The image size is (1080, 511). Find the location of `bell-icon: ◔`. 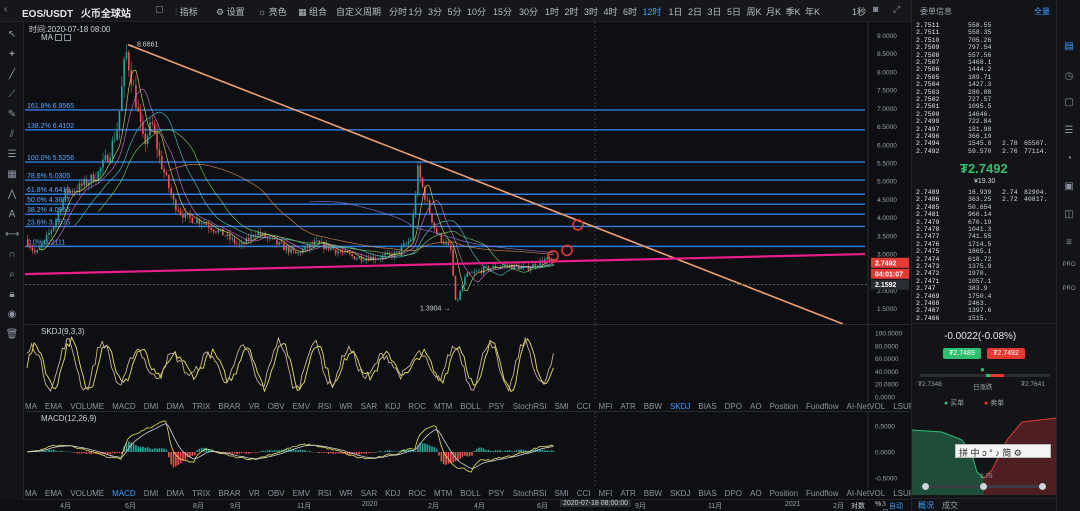

bell-icon: ◔ is located at coordinates (1069, 158).